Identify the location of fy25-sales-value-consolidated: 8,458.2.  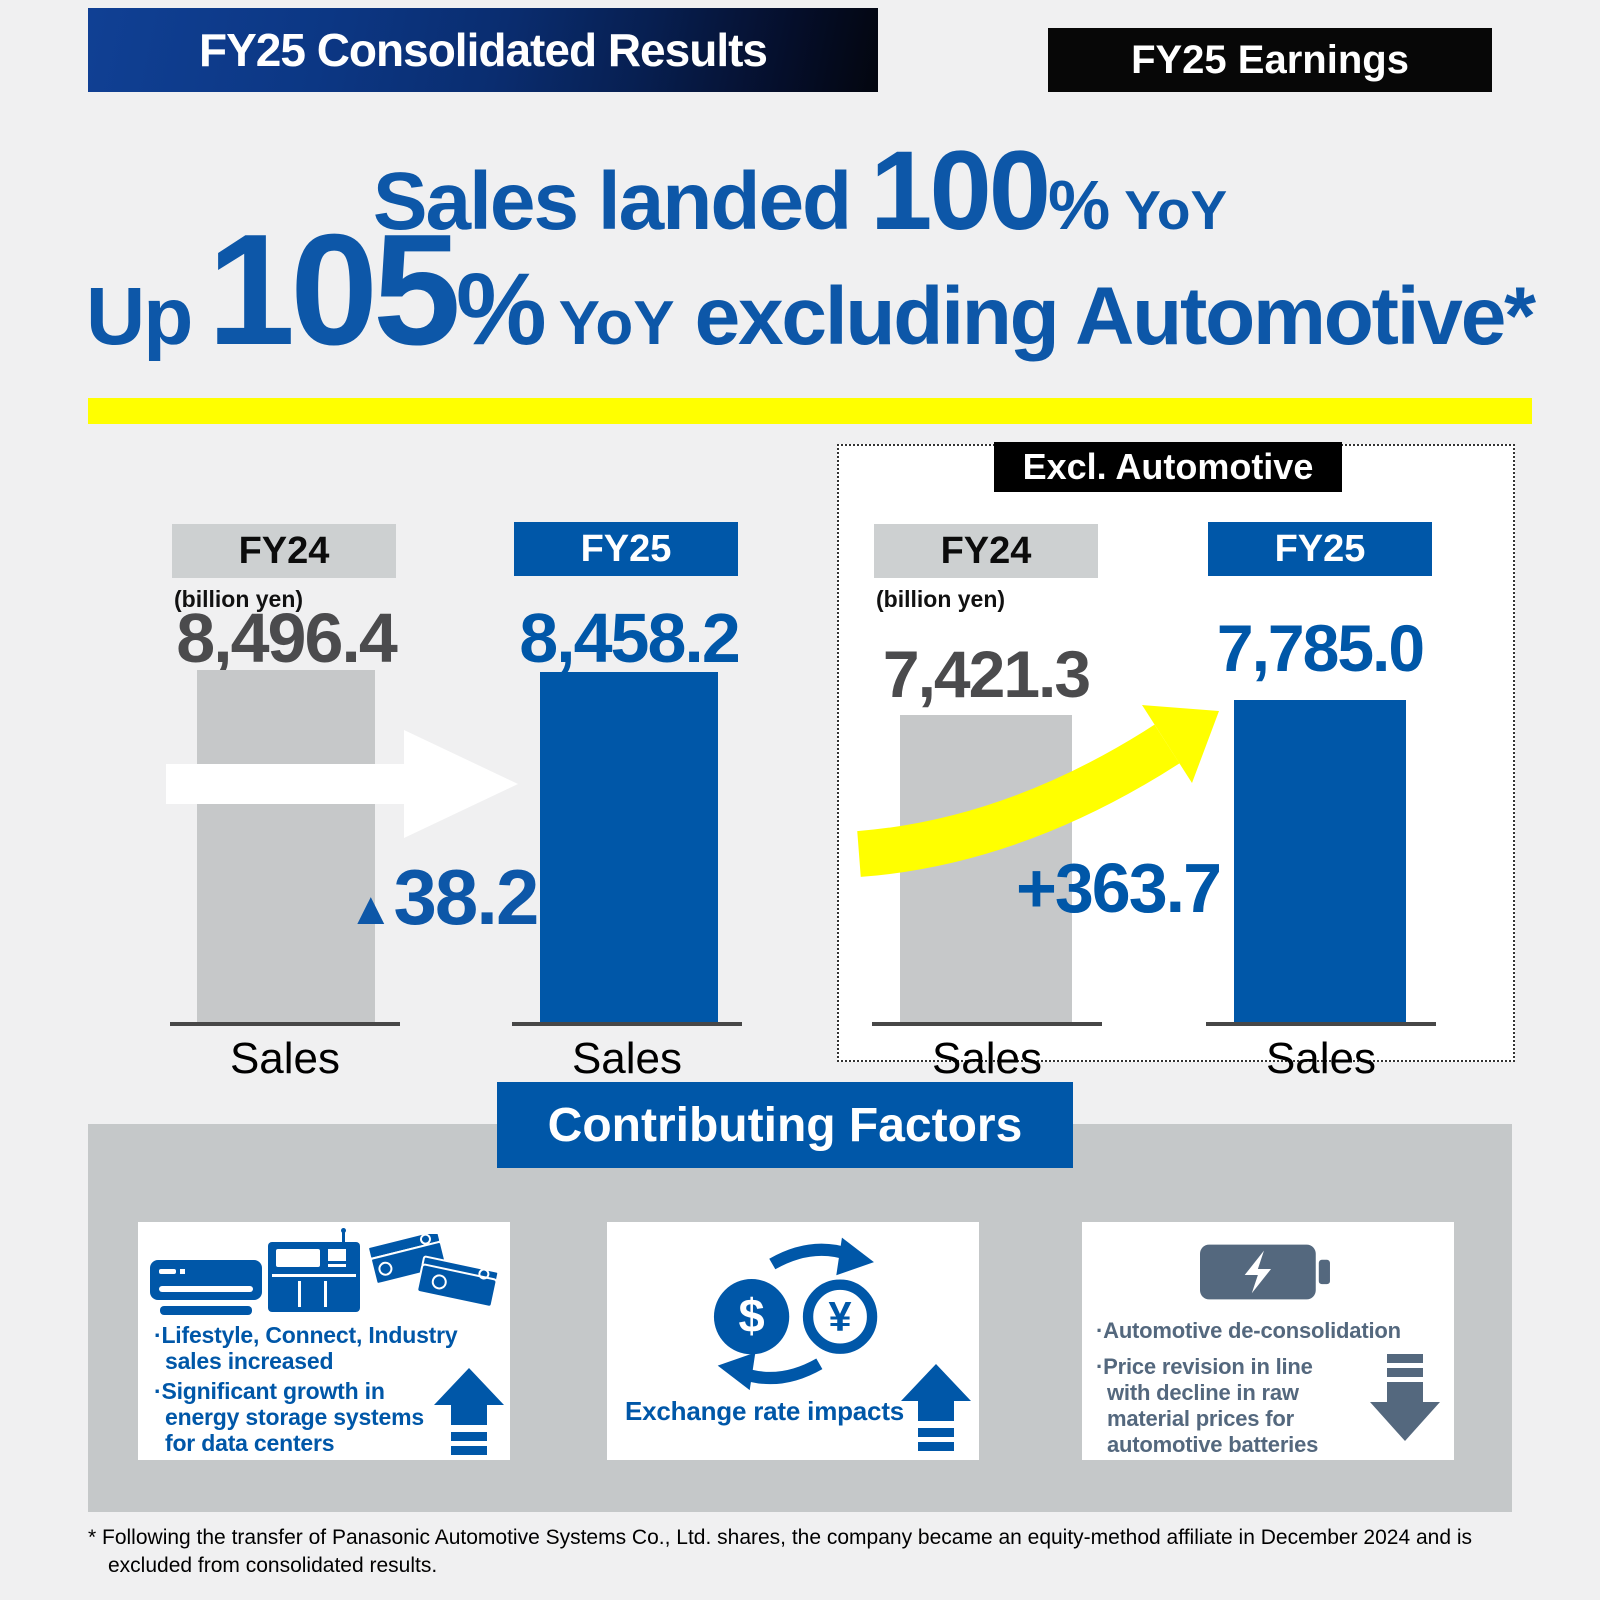
(630, 638).